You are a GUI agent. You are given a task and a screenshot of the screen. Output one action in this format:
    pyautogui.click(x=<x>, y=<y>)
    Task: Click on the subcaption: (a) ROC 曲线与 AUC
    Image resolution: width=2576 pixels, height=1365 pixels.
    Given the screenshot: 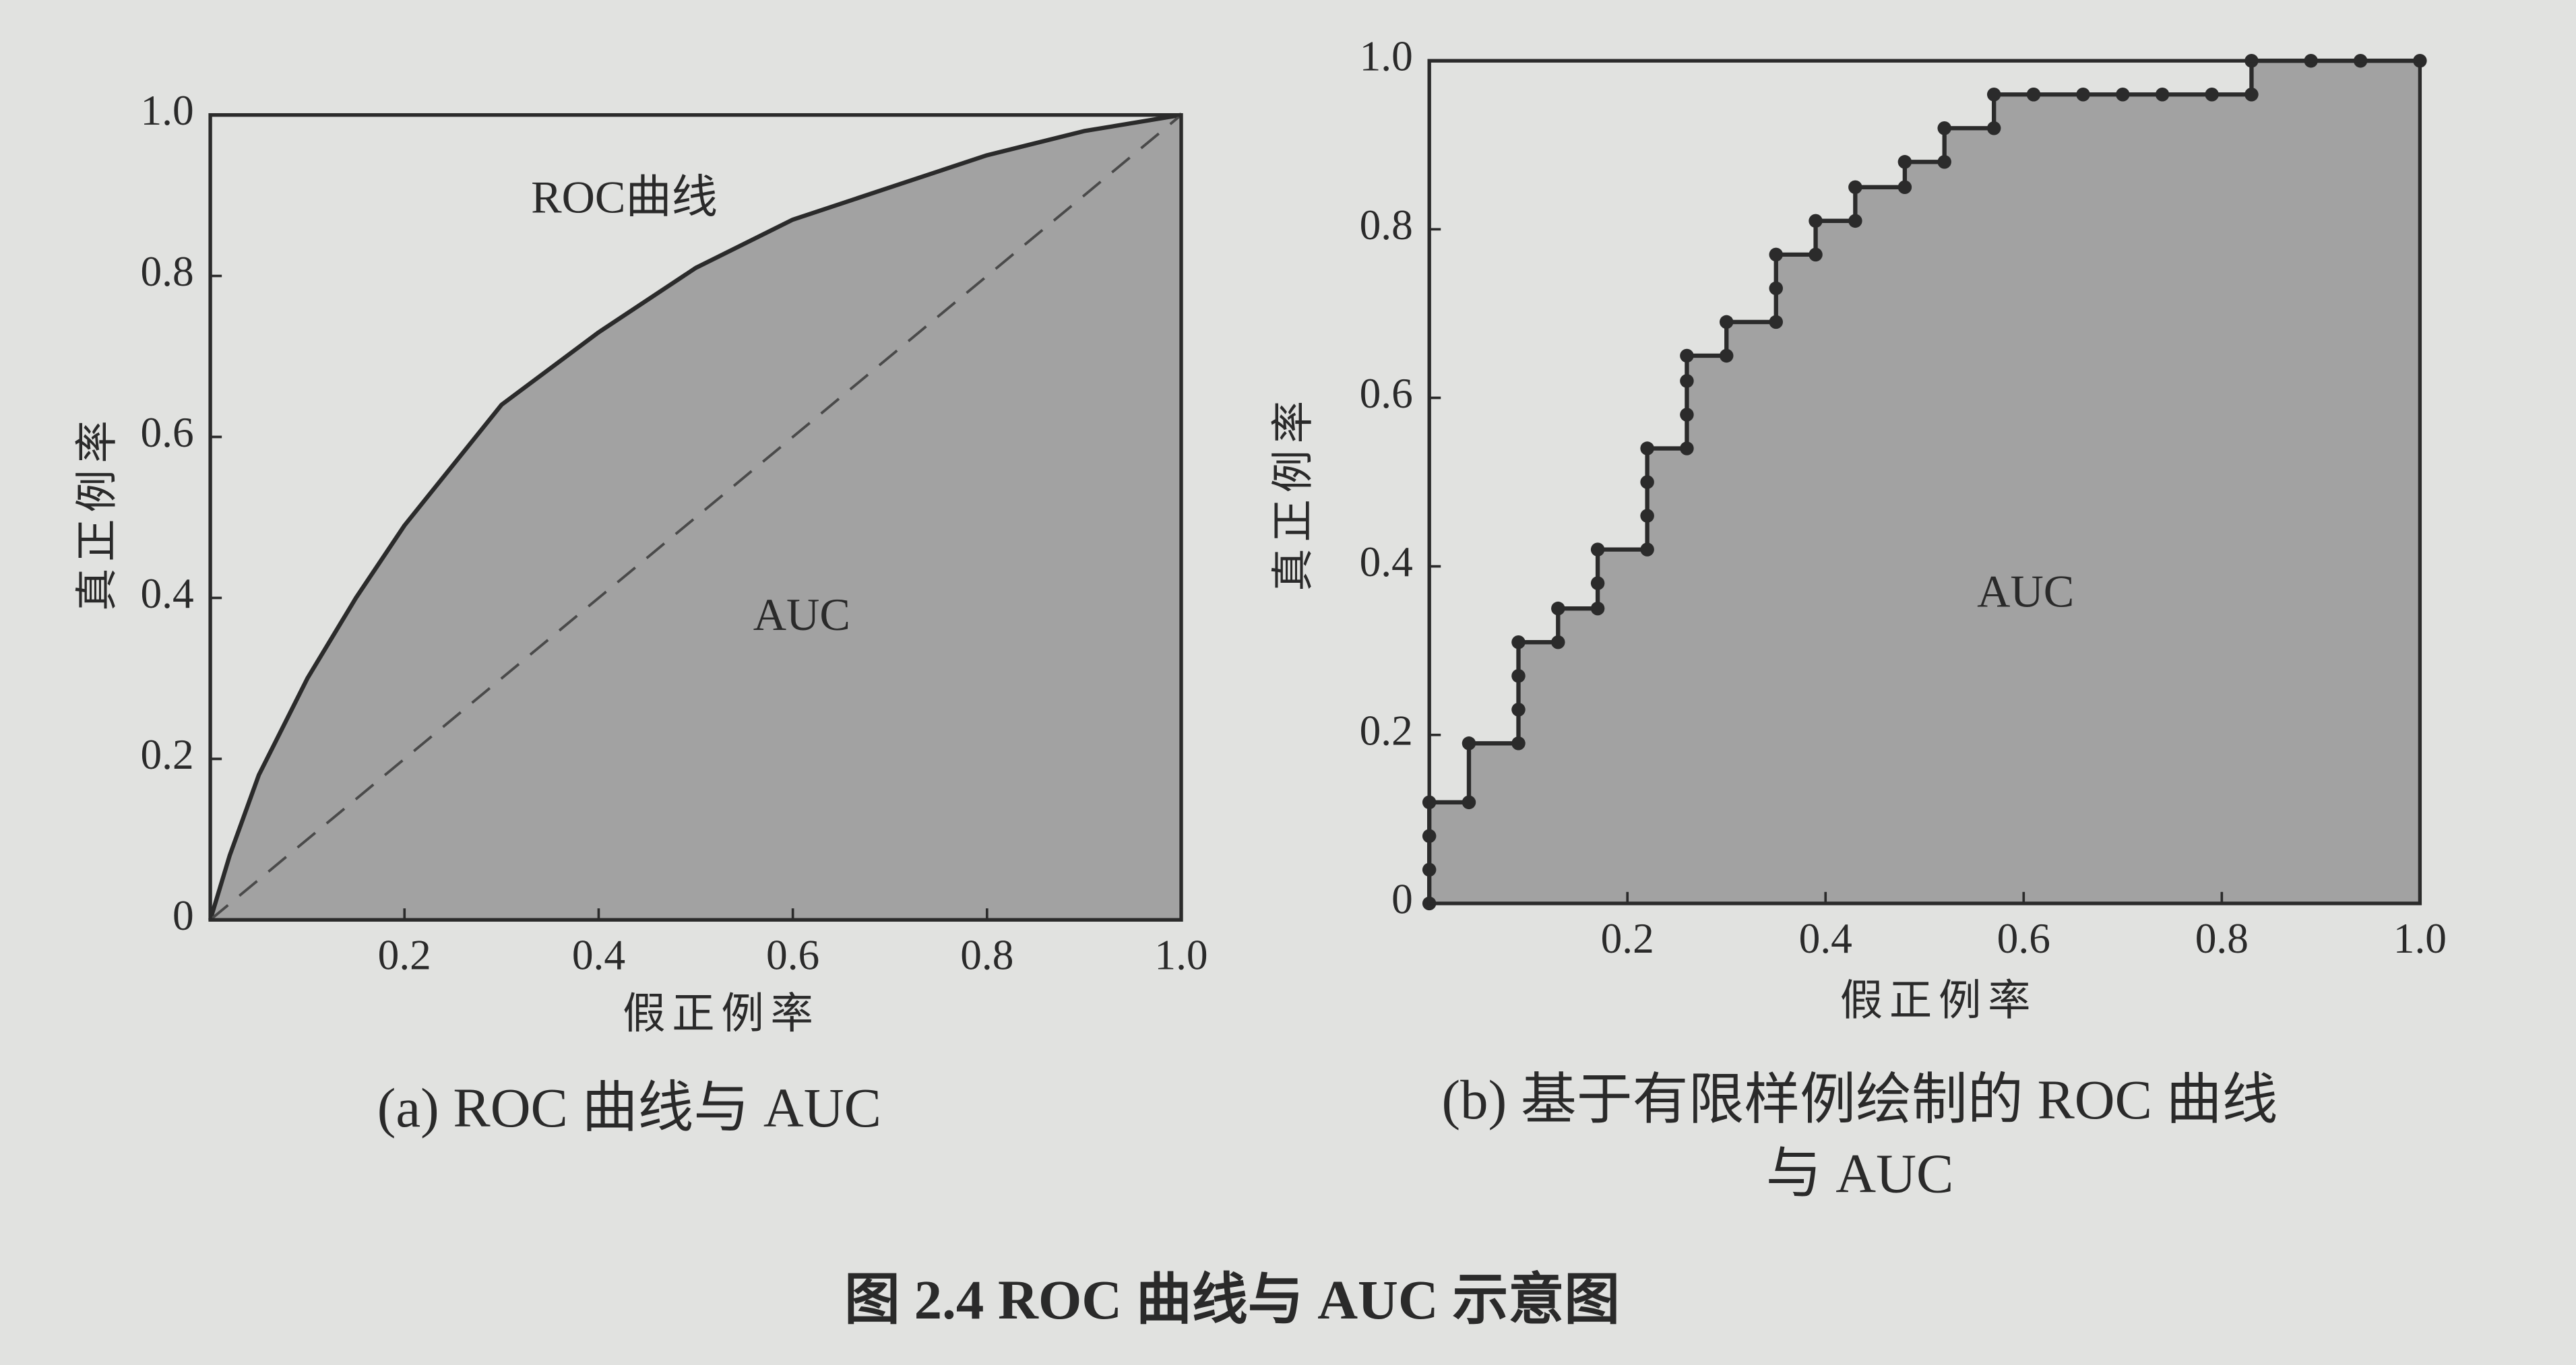 What is the action you would take?
    pyautogui.click(x=629, y=1108)
    